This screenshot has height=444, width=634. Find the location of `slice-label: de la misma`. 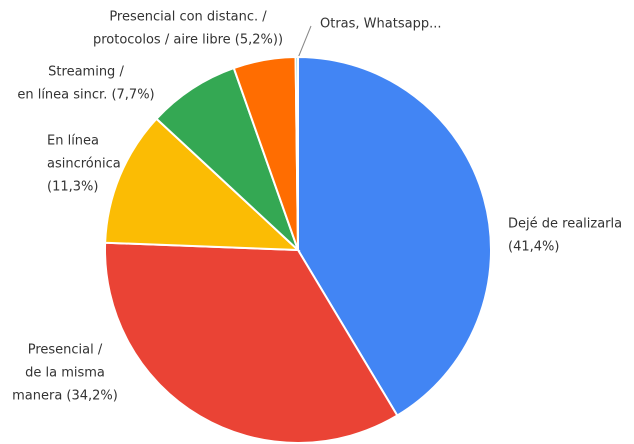

slice-label: de la misma is located at coordinates (65, 373).